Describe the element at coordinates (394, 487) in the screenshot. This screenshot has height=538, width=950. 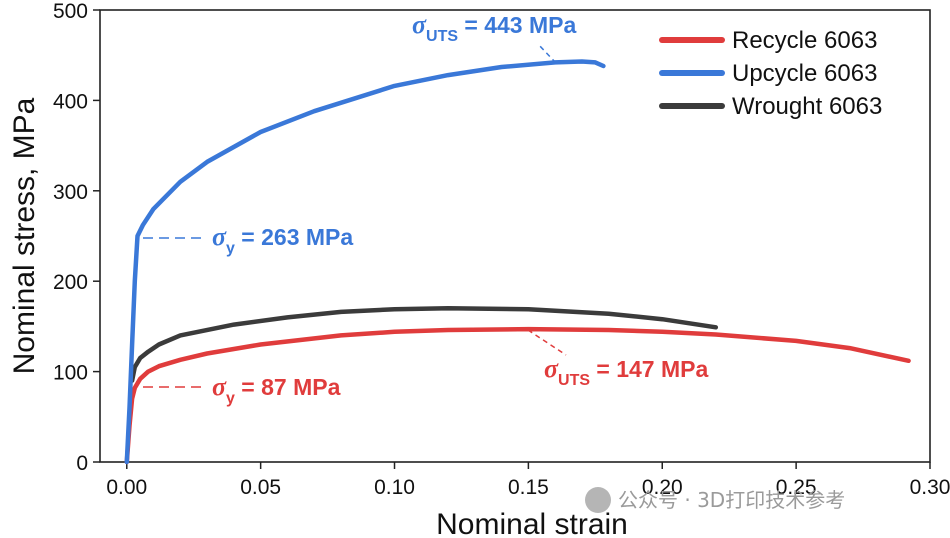
I see `x-tick-label: 0.10` at that location.